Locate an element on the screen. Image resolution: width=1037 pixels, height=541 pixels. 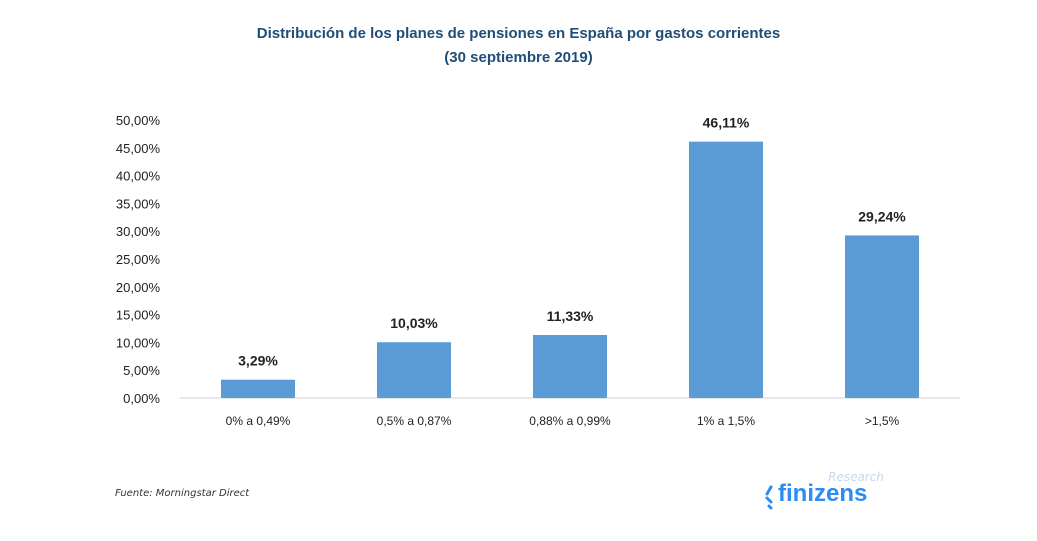
y-tick-label: 5,00% is located at coordinates (141, 370).